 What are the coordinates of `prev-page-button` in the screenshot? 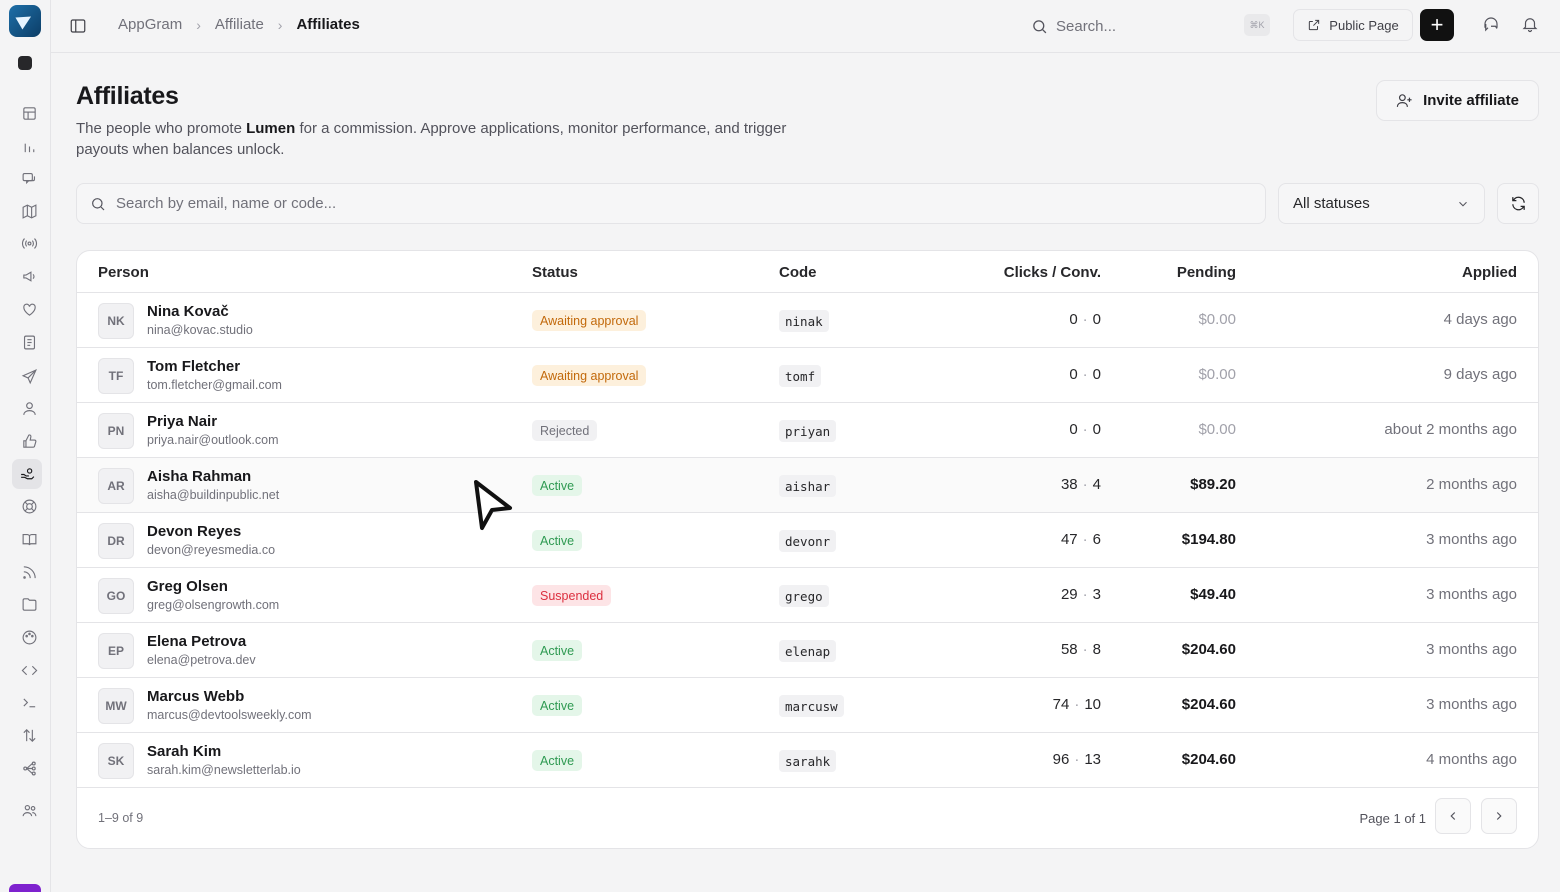 It's located at (1453, 816).